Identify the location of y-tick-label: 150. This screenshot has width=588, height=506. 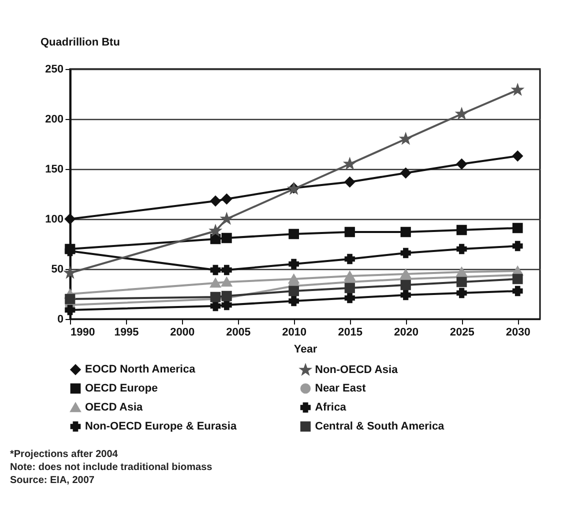
(54, 170).